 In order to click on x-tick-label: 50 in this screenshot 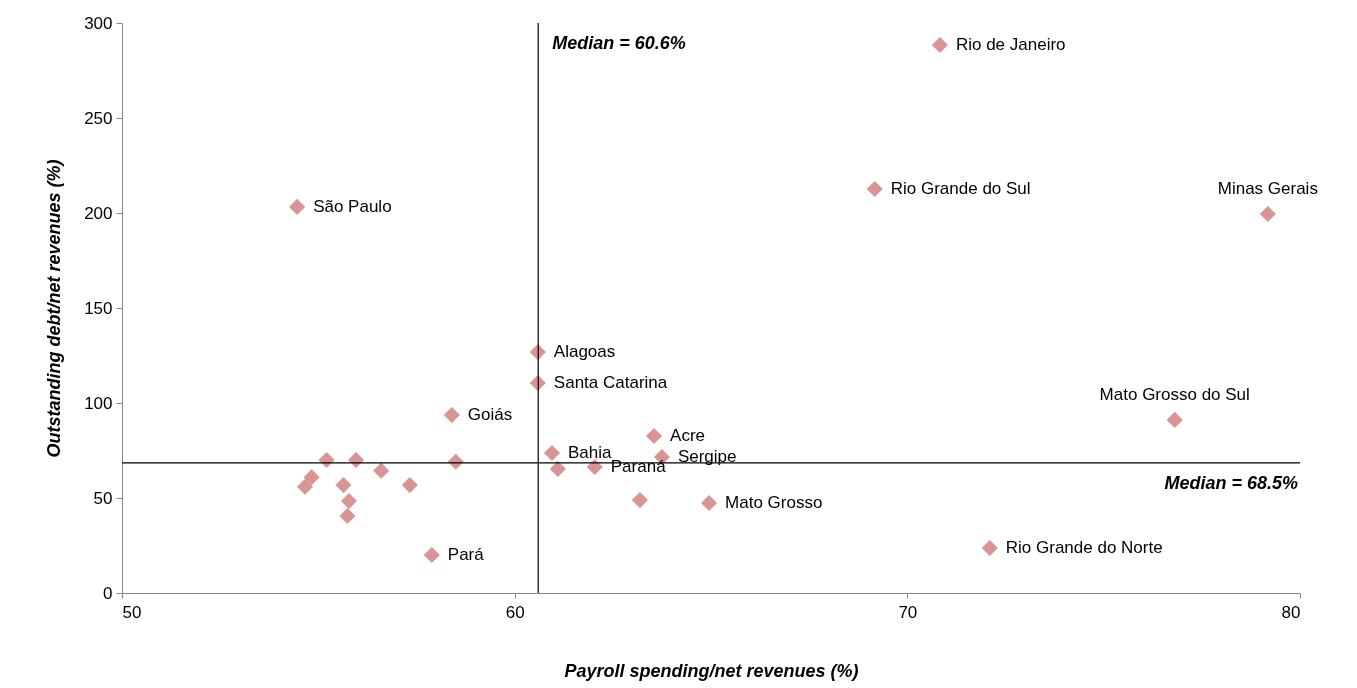, I will do `click(132, 612)`.